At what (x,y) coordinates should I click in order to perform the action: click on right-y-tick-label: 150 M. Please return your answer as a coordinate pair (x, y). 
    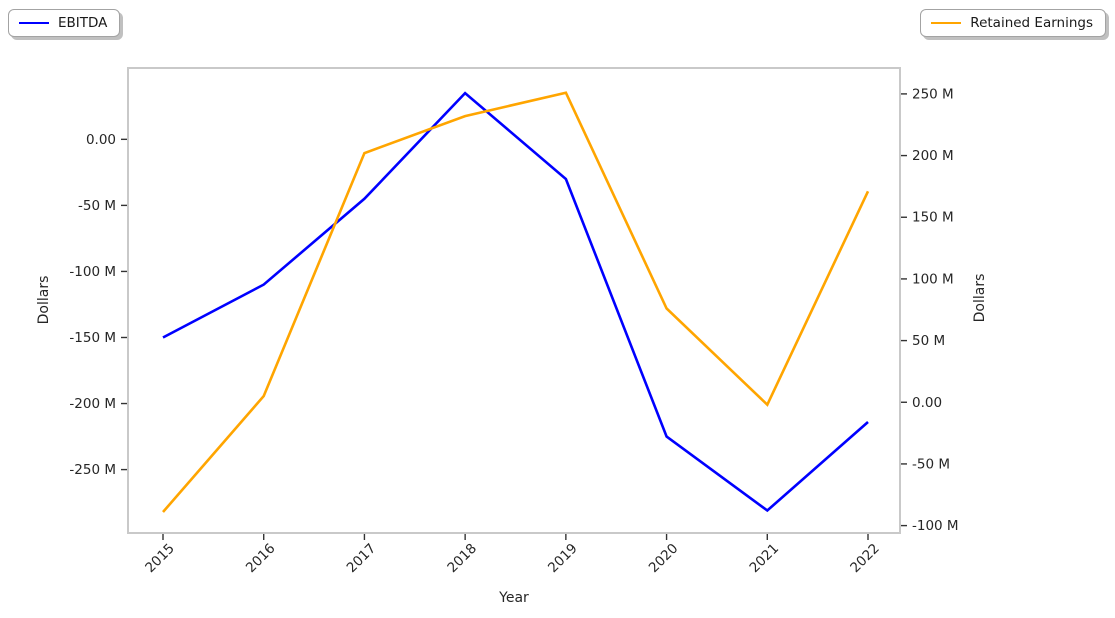
    Looking at the image, I should click on (933, 218).